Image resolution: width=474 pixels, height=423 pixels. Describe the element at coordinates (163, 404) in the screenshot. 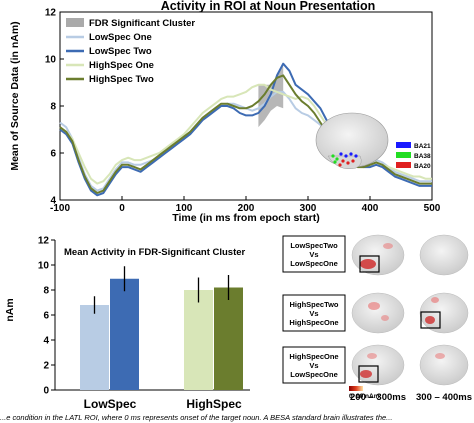

I see `bar-category-labels: LowSpec HighSpec` at that location.